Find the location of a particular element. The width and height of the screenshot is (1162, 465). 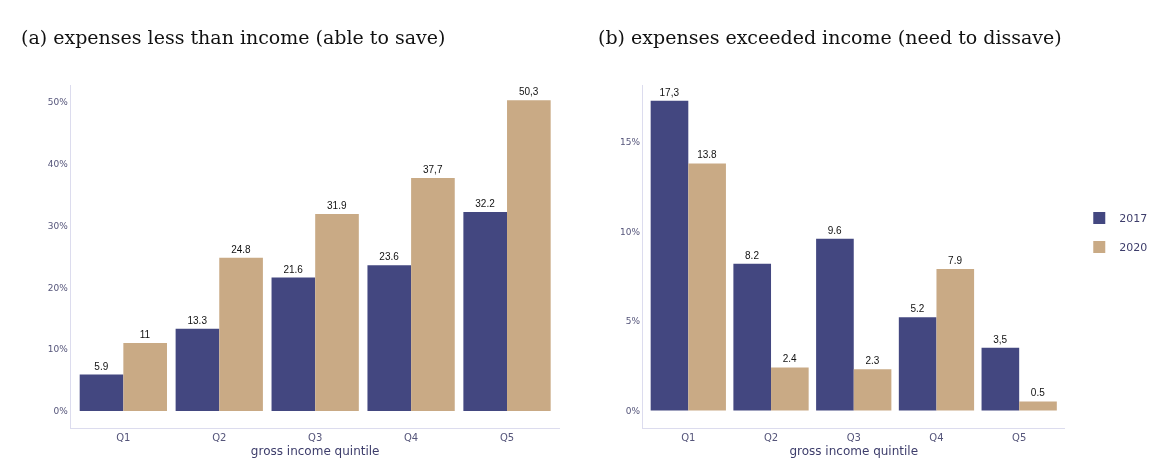

y-tick-label: 30% is located at coordinates (58, 225).